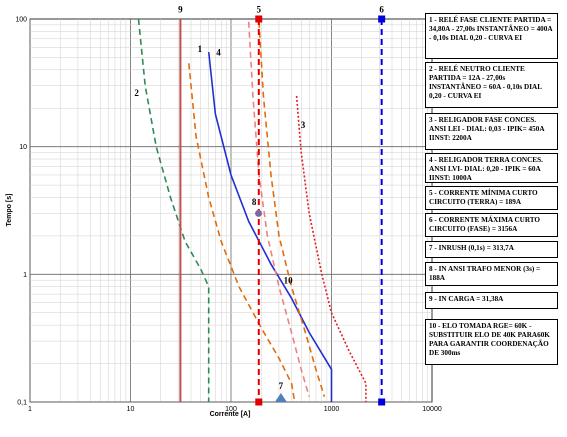  I want to click on x-tick-label: 100, so click(231, 409).